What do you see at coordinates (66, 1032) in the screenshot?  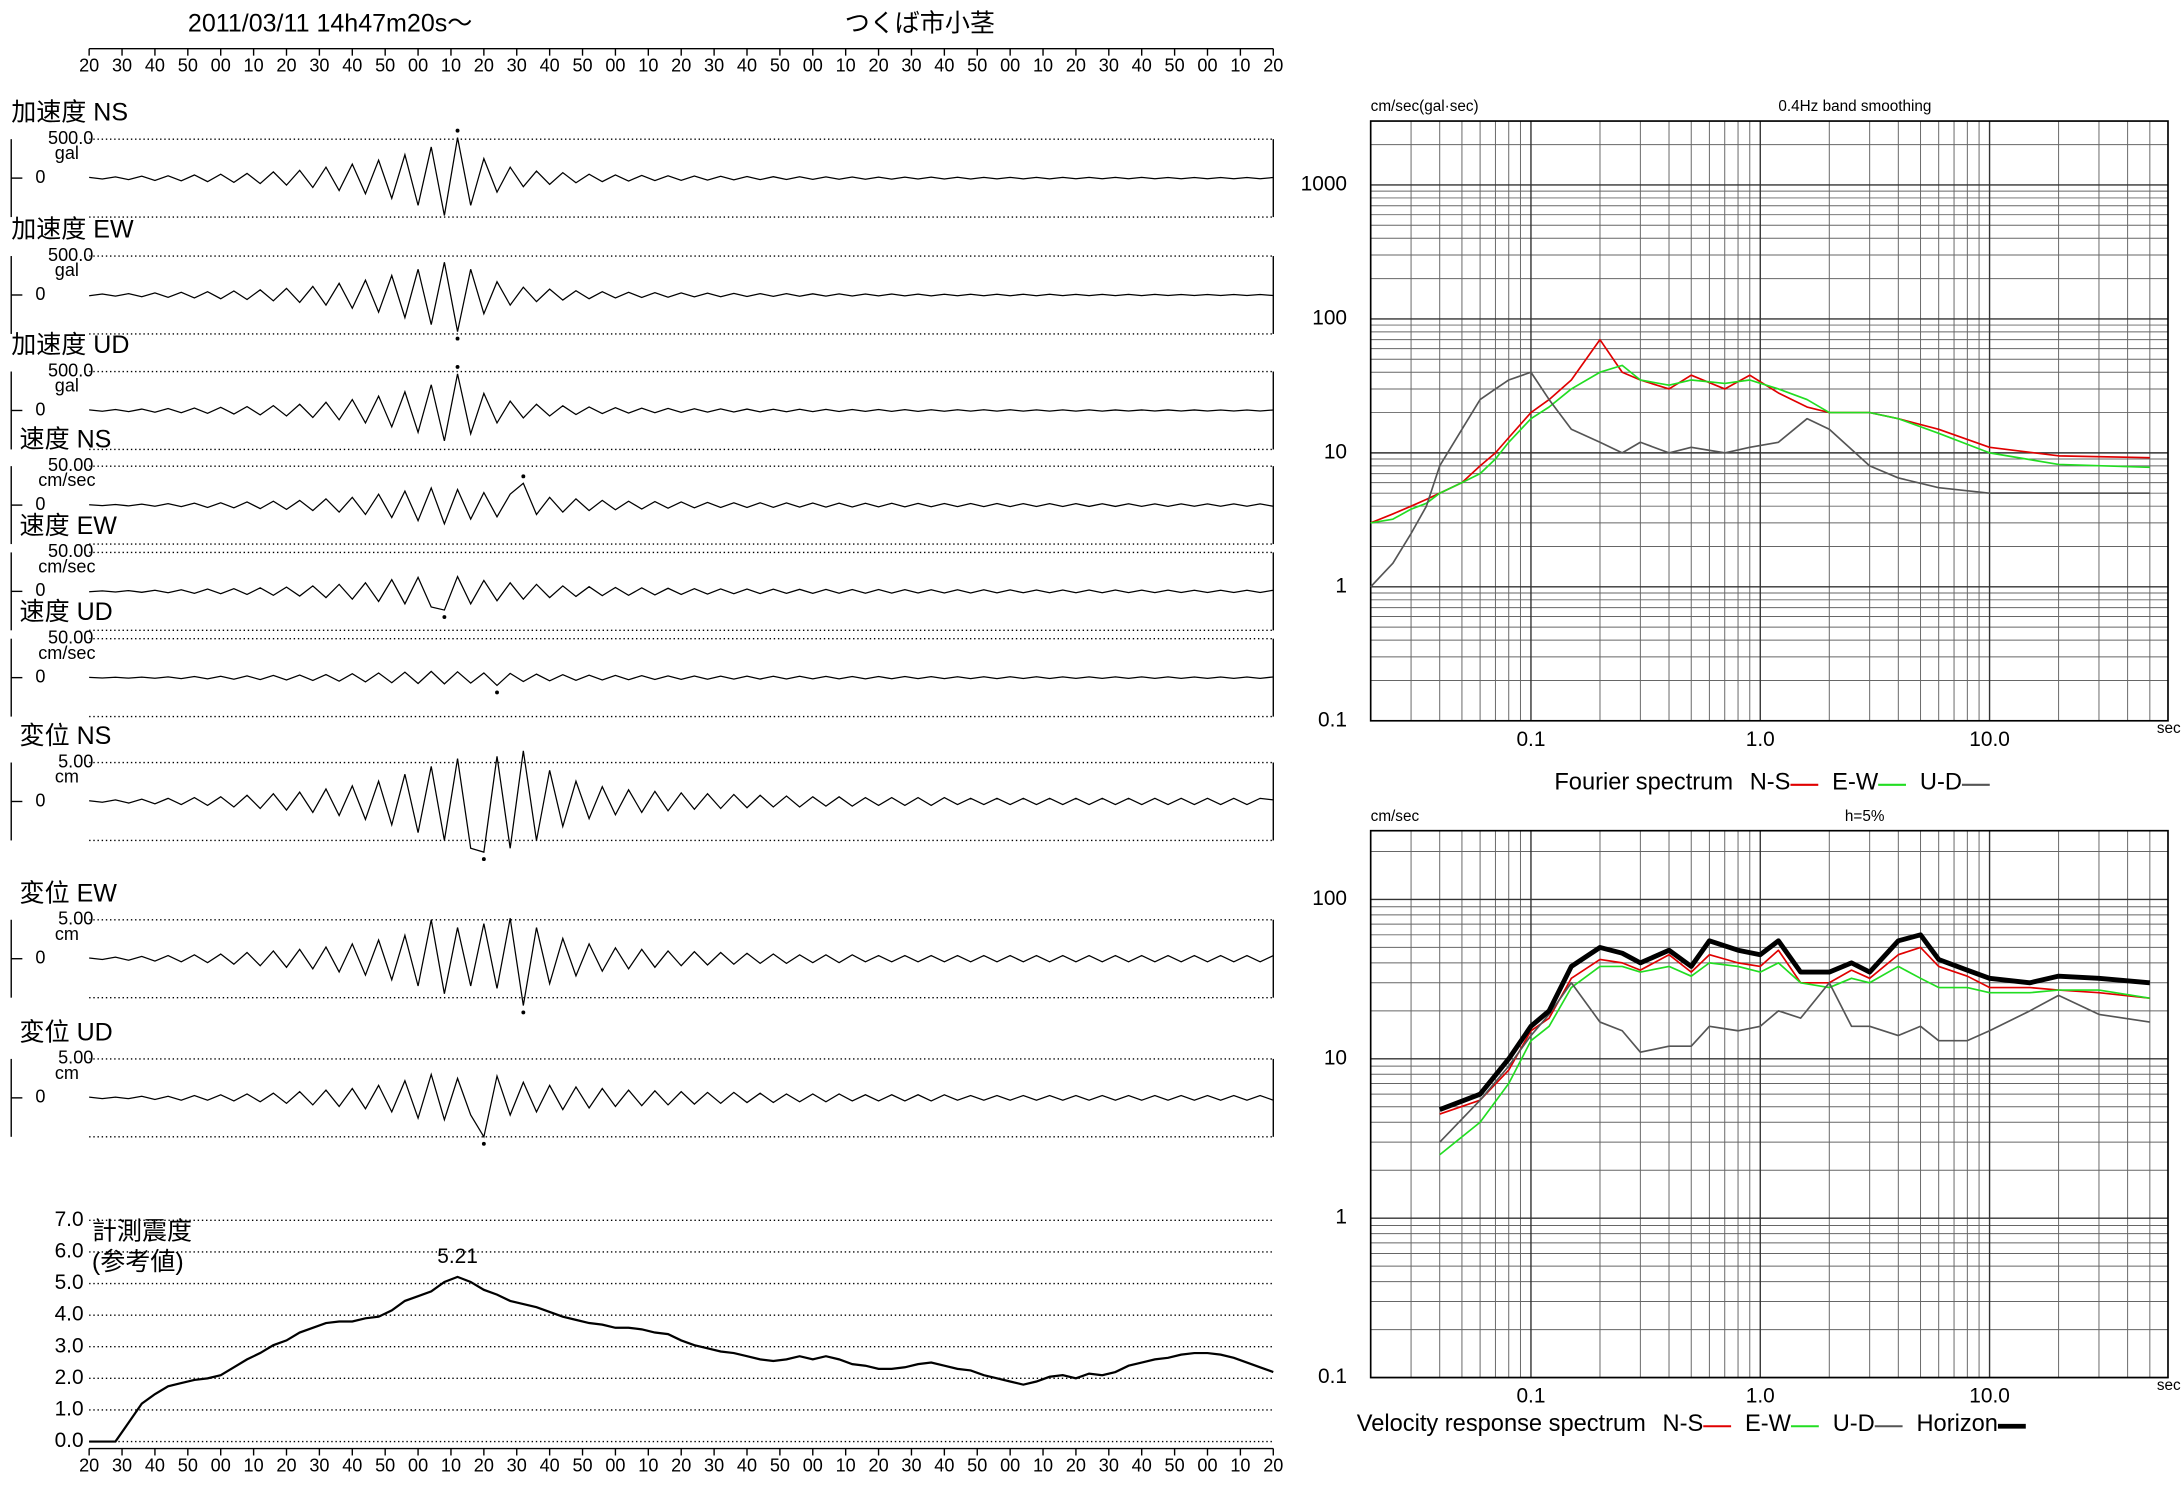 I see `panel-label: 変位 UD` at bounding box center [66, 1032].